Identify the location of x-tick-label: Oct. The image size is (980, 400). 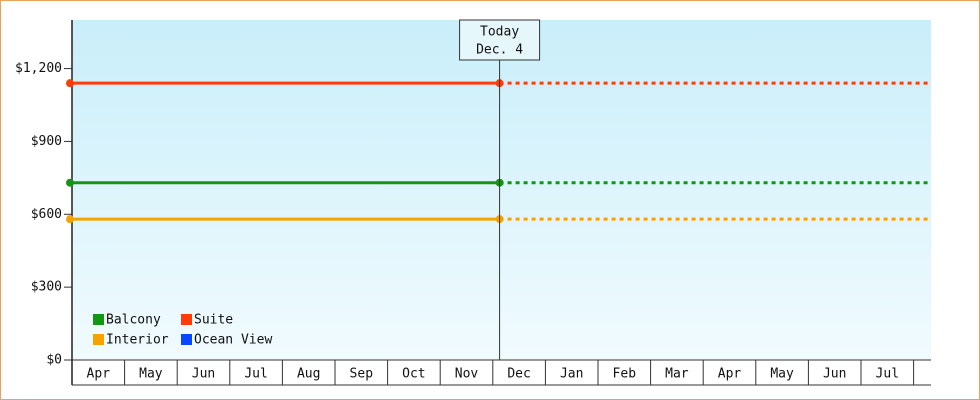
(413, 374).